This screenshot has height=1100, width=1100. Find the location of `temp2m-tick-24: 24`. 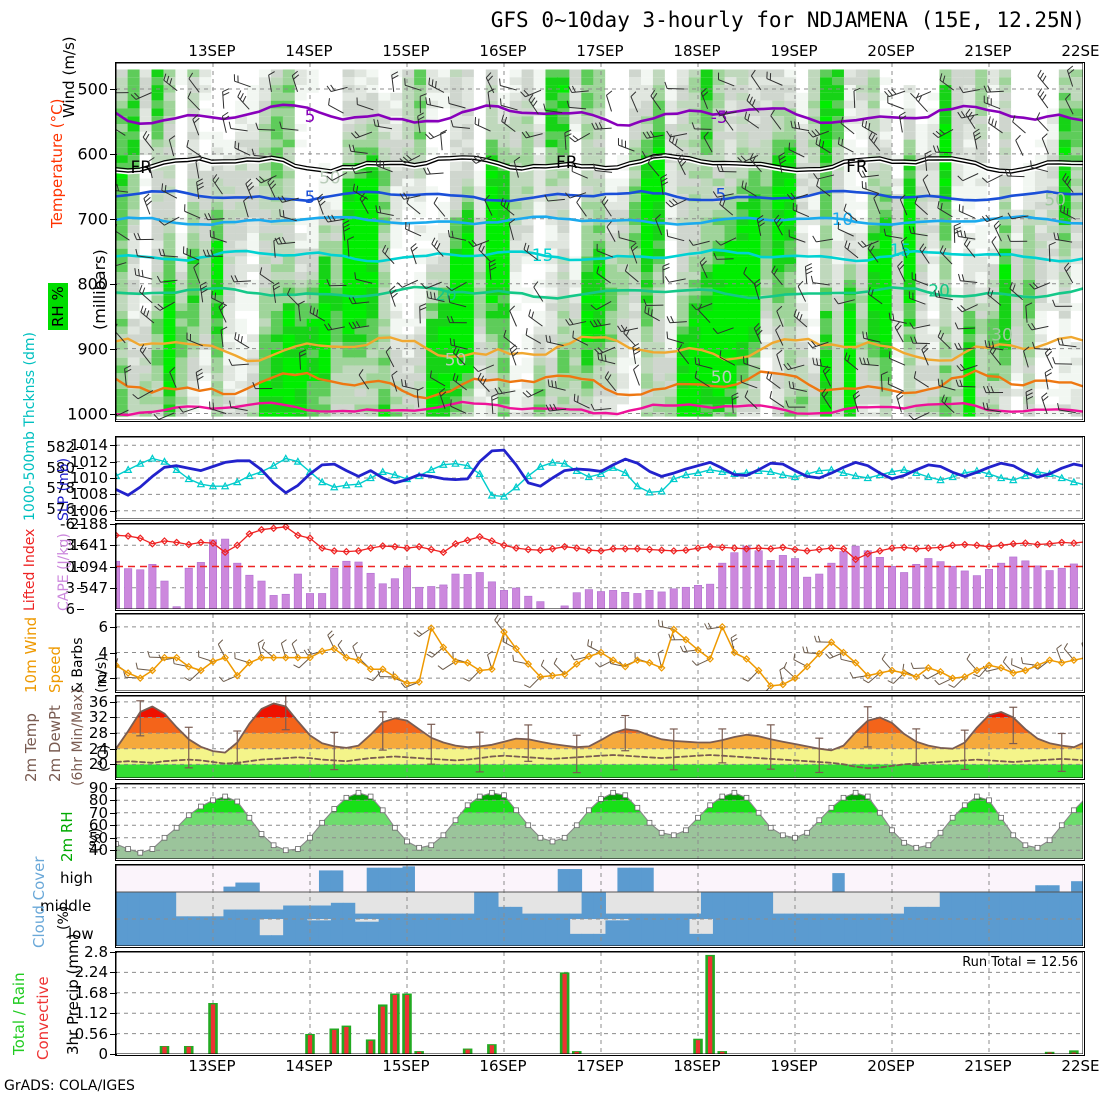

temp2m-tick-24: 24 is located at coordinates (98, 748).